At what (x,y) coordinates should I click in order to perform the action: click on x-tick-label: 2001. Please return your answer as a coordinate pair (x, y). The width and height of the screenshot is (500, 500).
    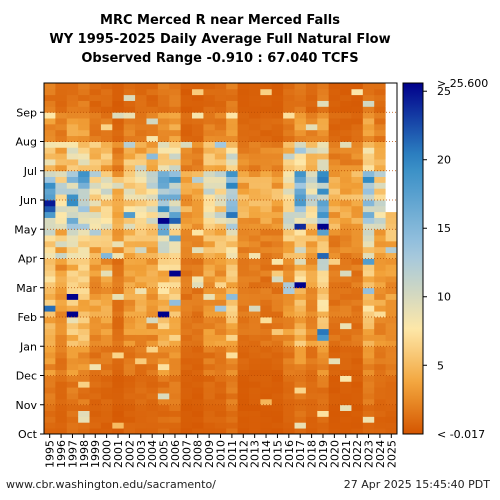
    Looking at the image, I should click on (118, 454).